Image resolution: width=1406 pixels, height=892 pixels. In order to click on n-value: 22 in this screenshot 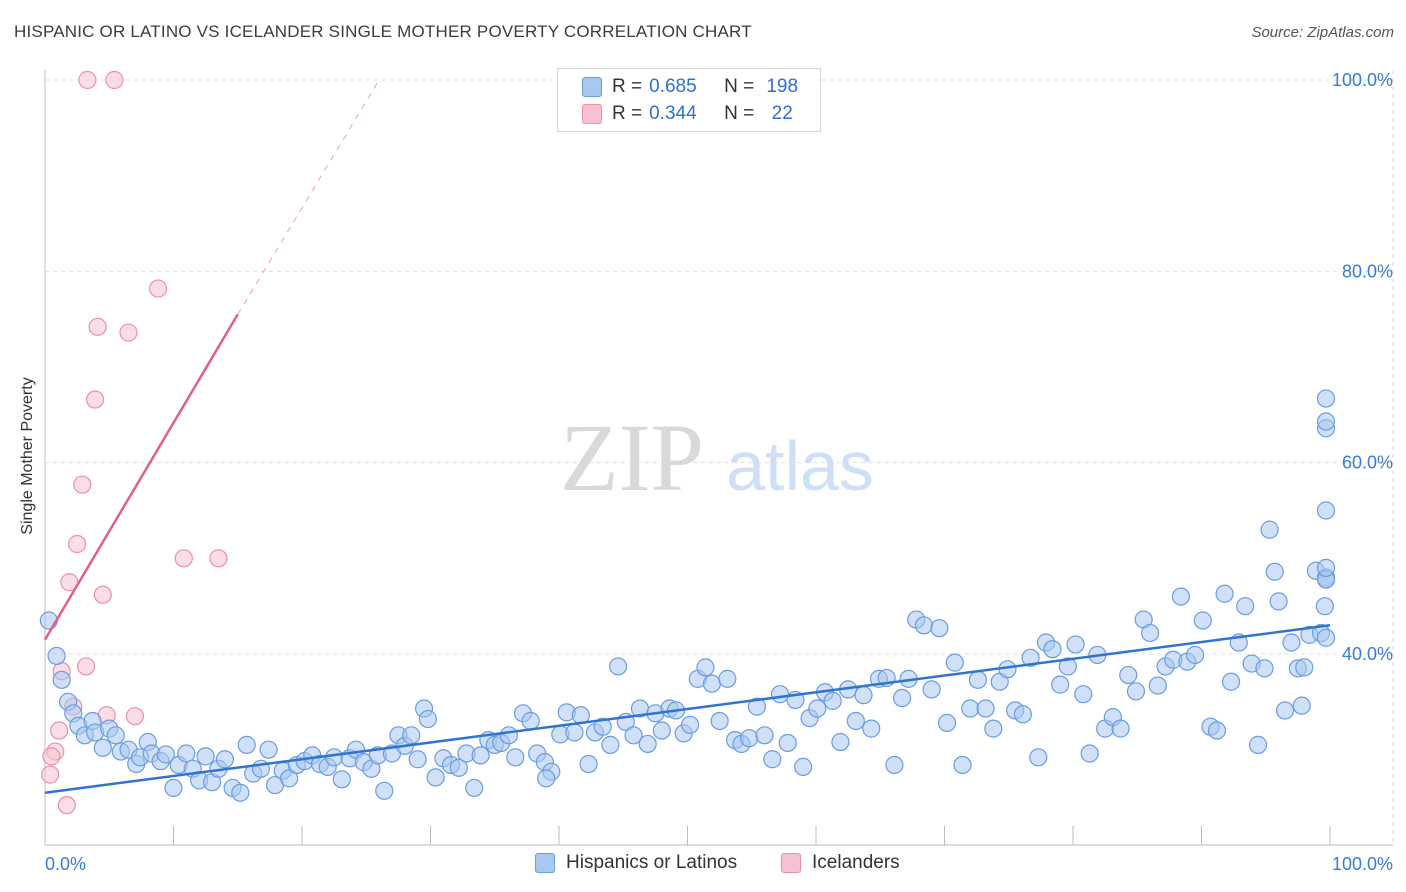, I will do `click(782, 113)`.